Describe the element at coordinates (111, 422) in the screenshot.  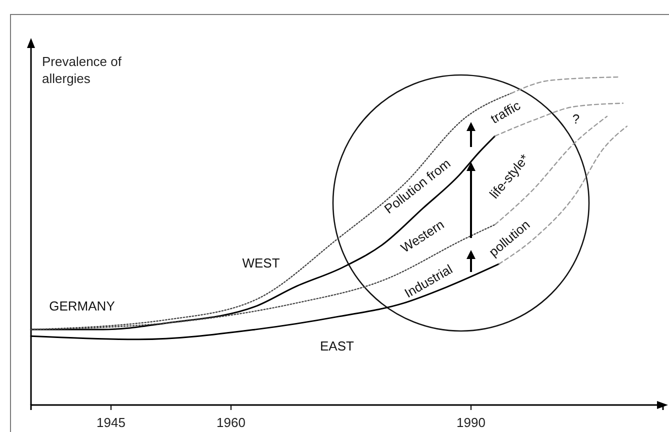
I see `x-tick-label: 1945` at that location.